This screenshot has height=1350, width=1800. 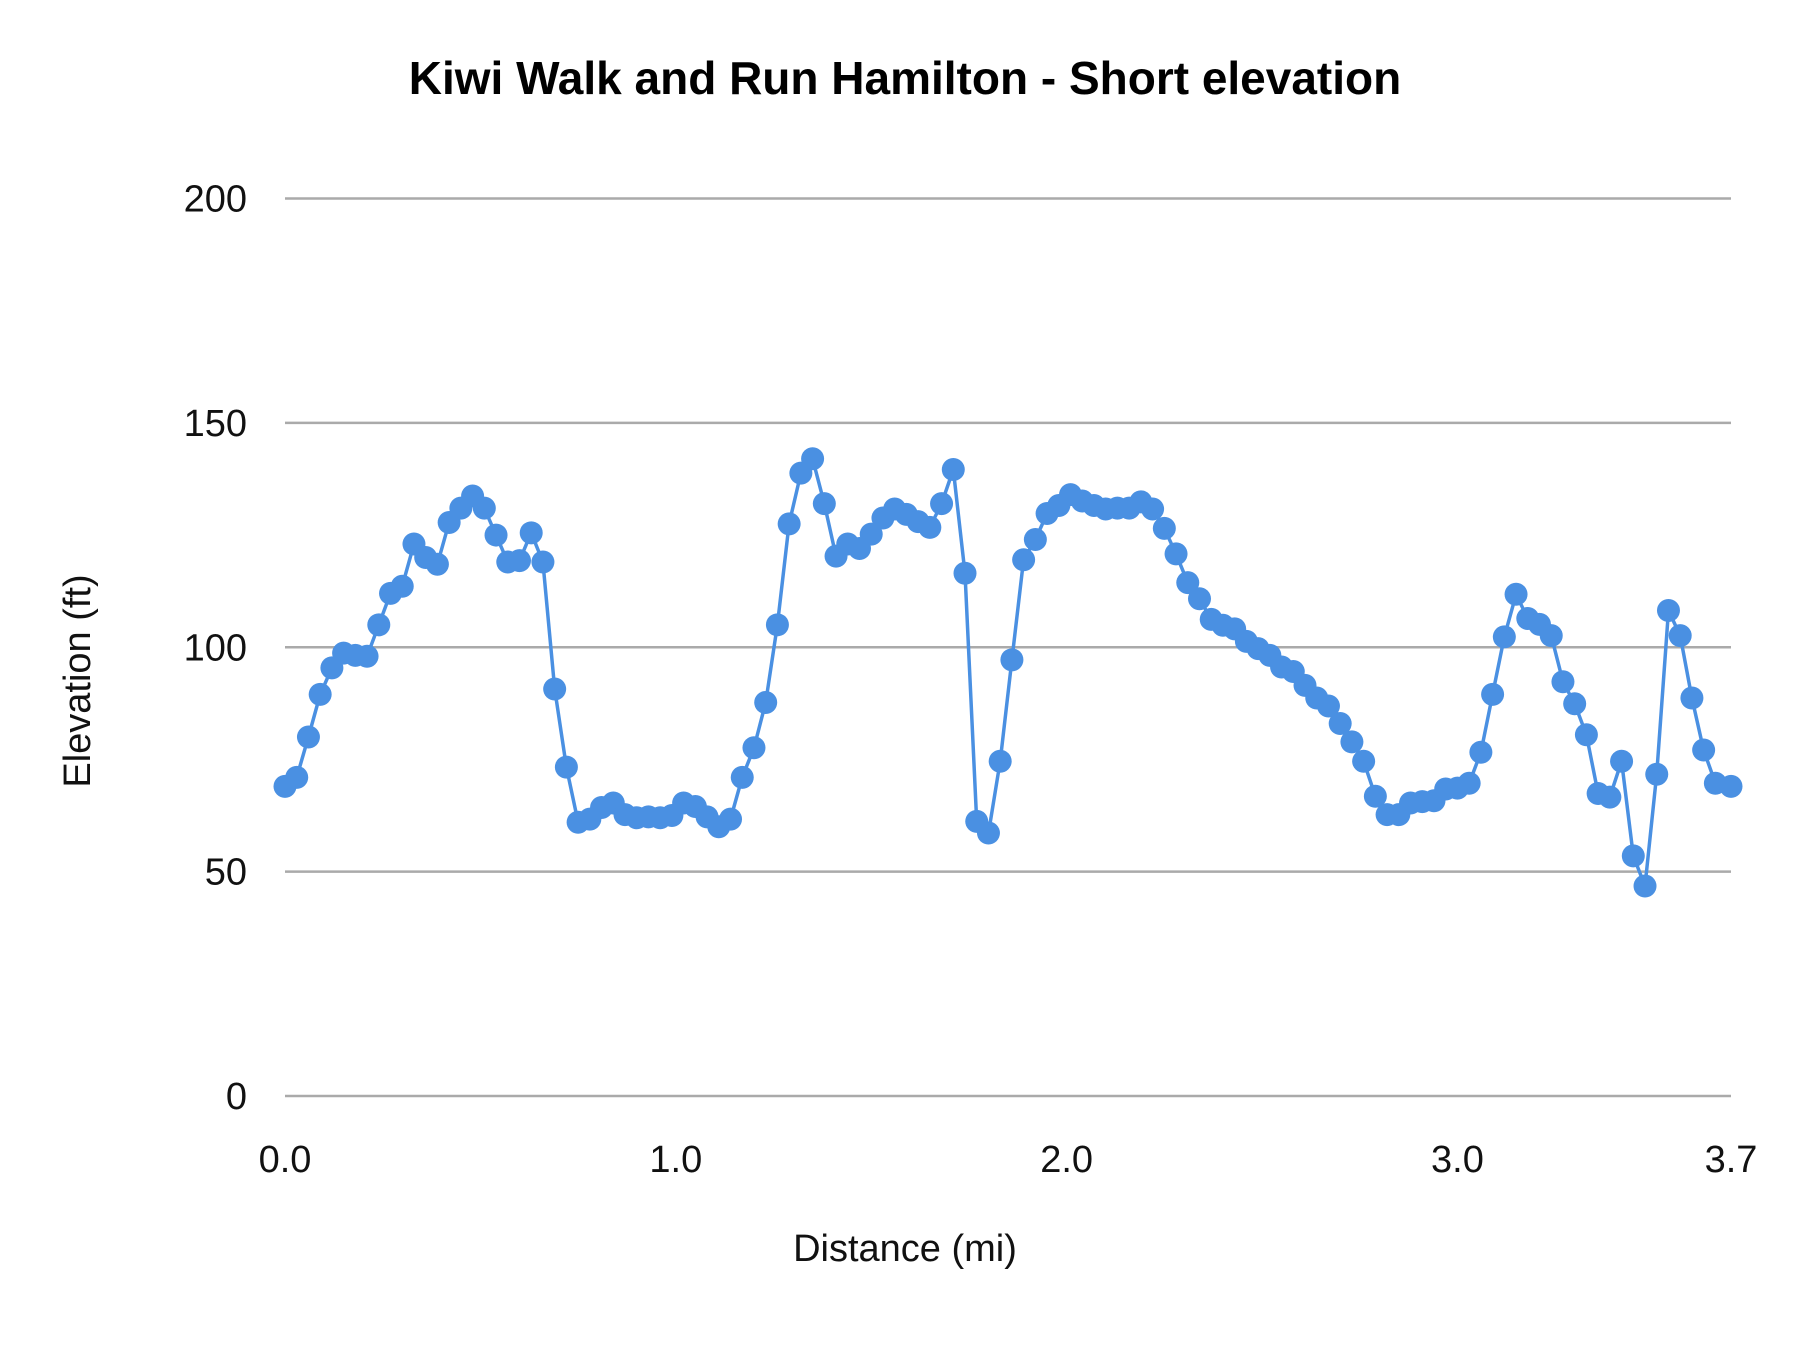 I want to click on x-tick-label: 1.0, so click(x=675, y=1160).